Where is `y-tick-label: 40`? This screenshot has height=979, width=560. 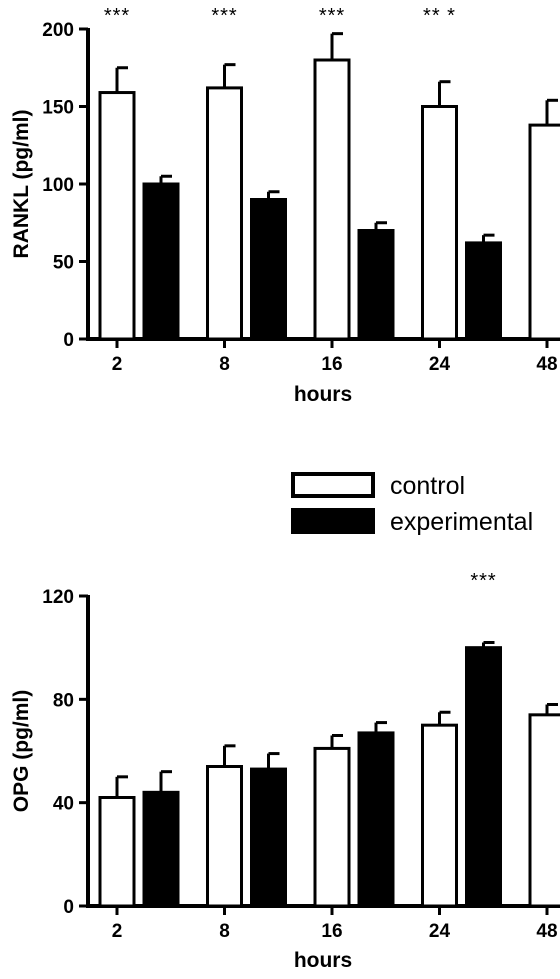 y-tick-label: 40 is located at coordinates (63, 804).